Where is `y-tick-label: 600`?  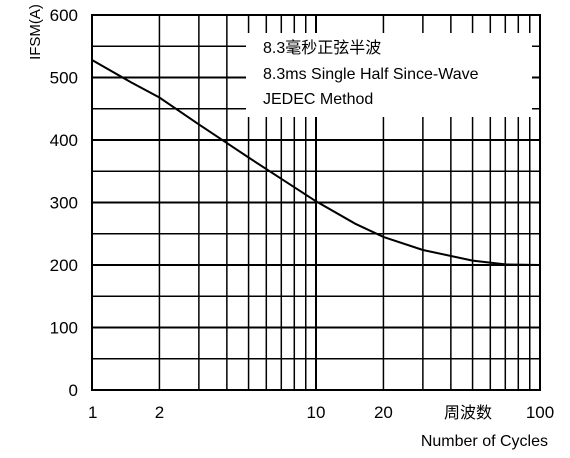 y-tick-label: 600 is located at coordinates (64, 15).